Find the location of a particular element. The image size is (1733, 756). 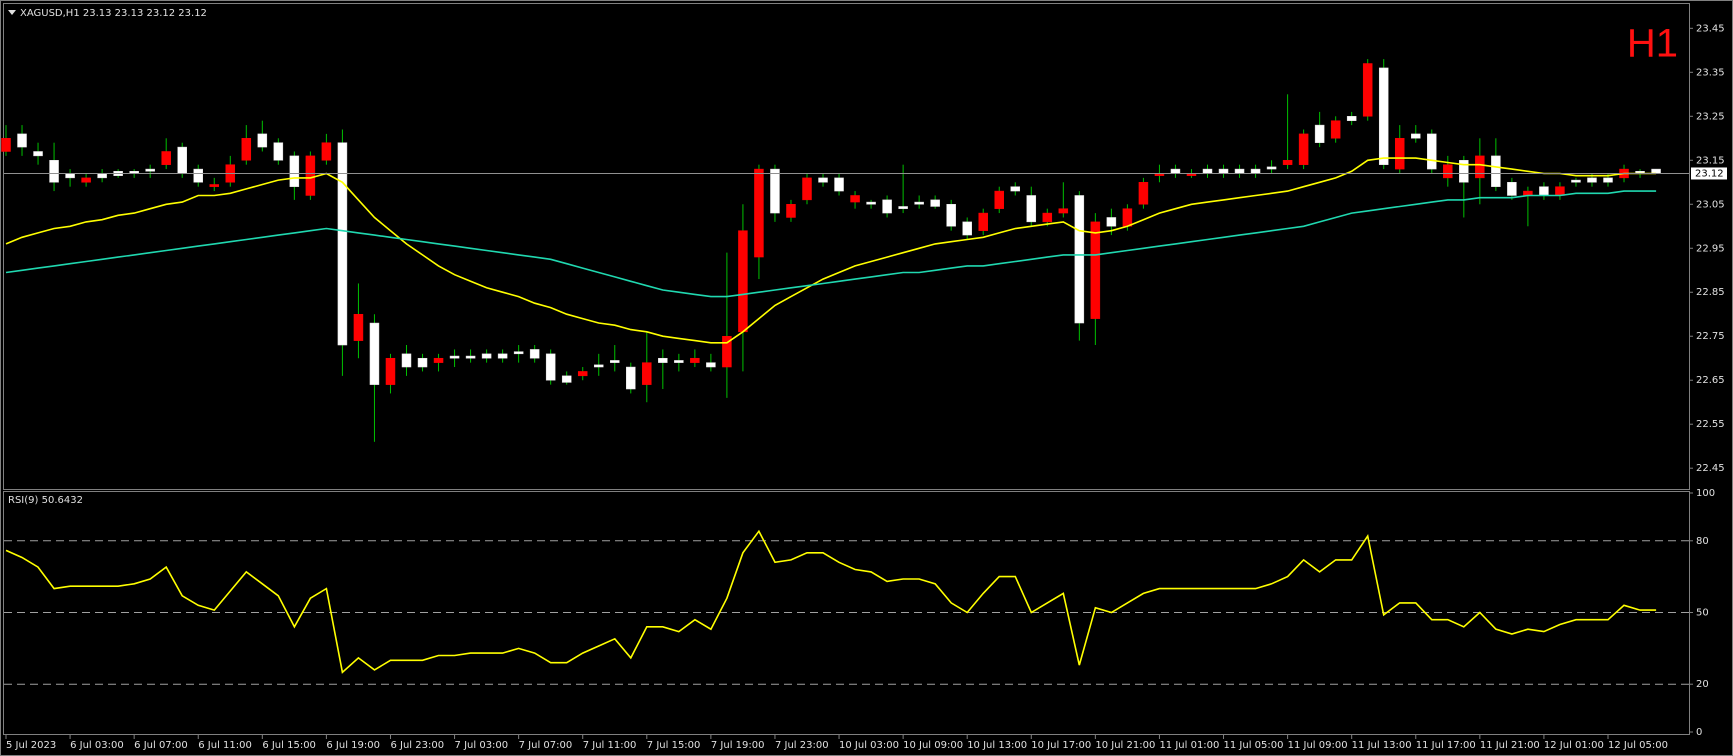

x-tick-label: 7 Jul 19:00 is located at coordinates (738, 745).